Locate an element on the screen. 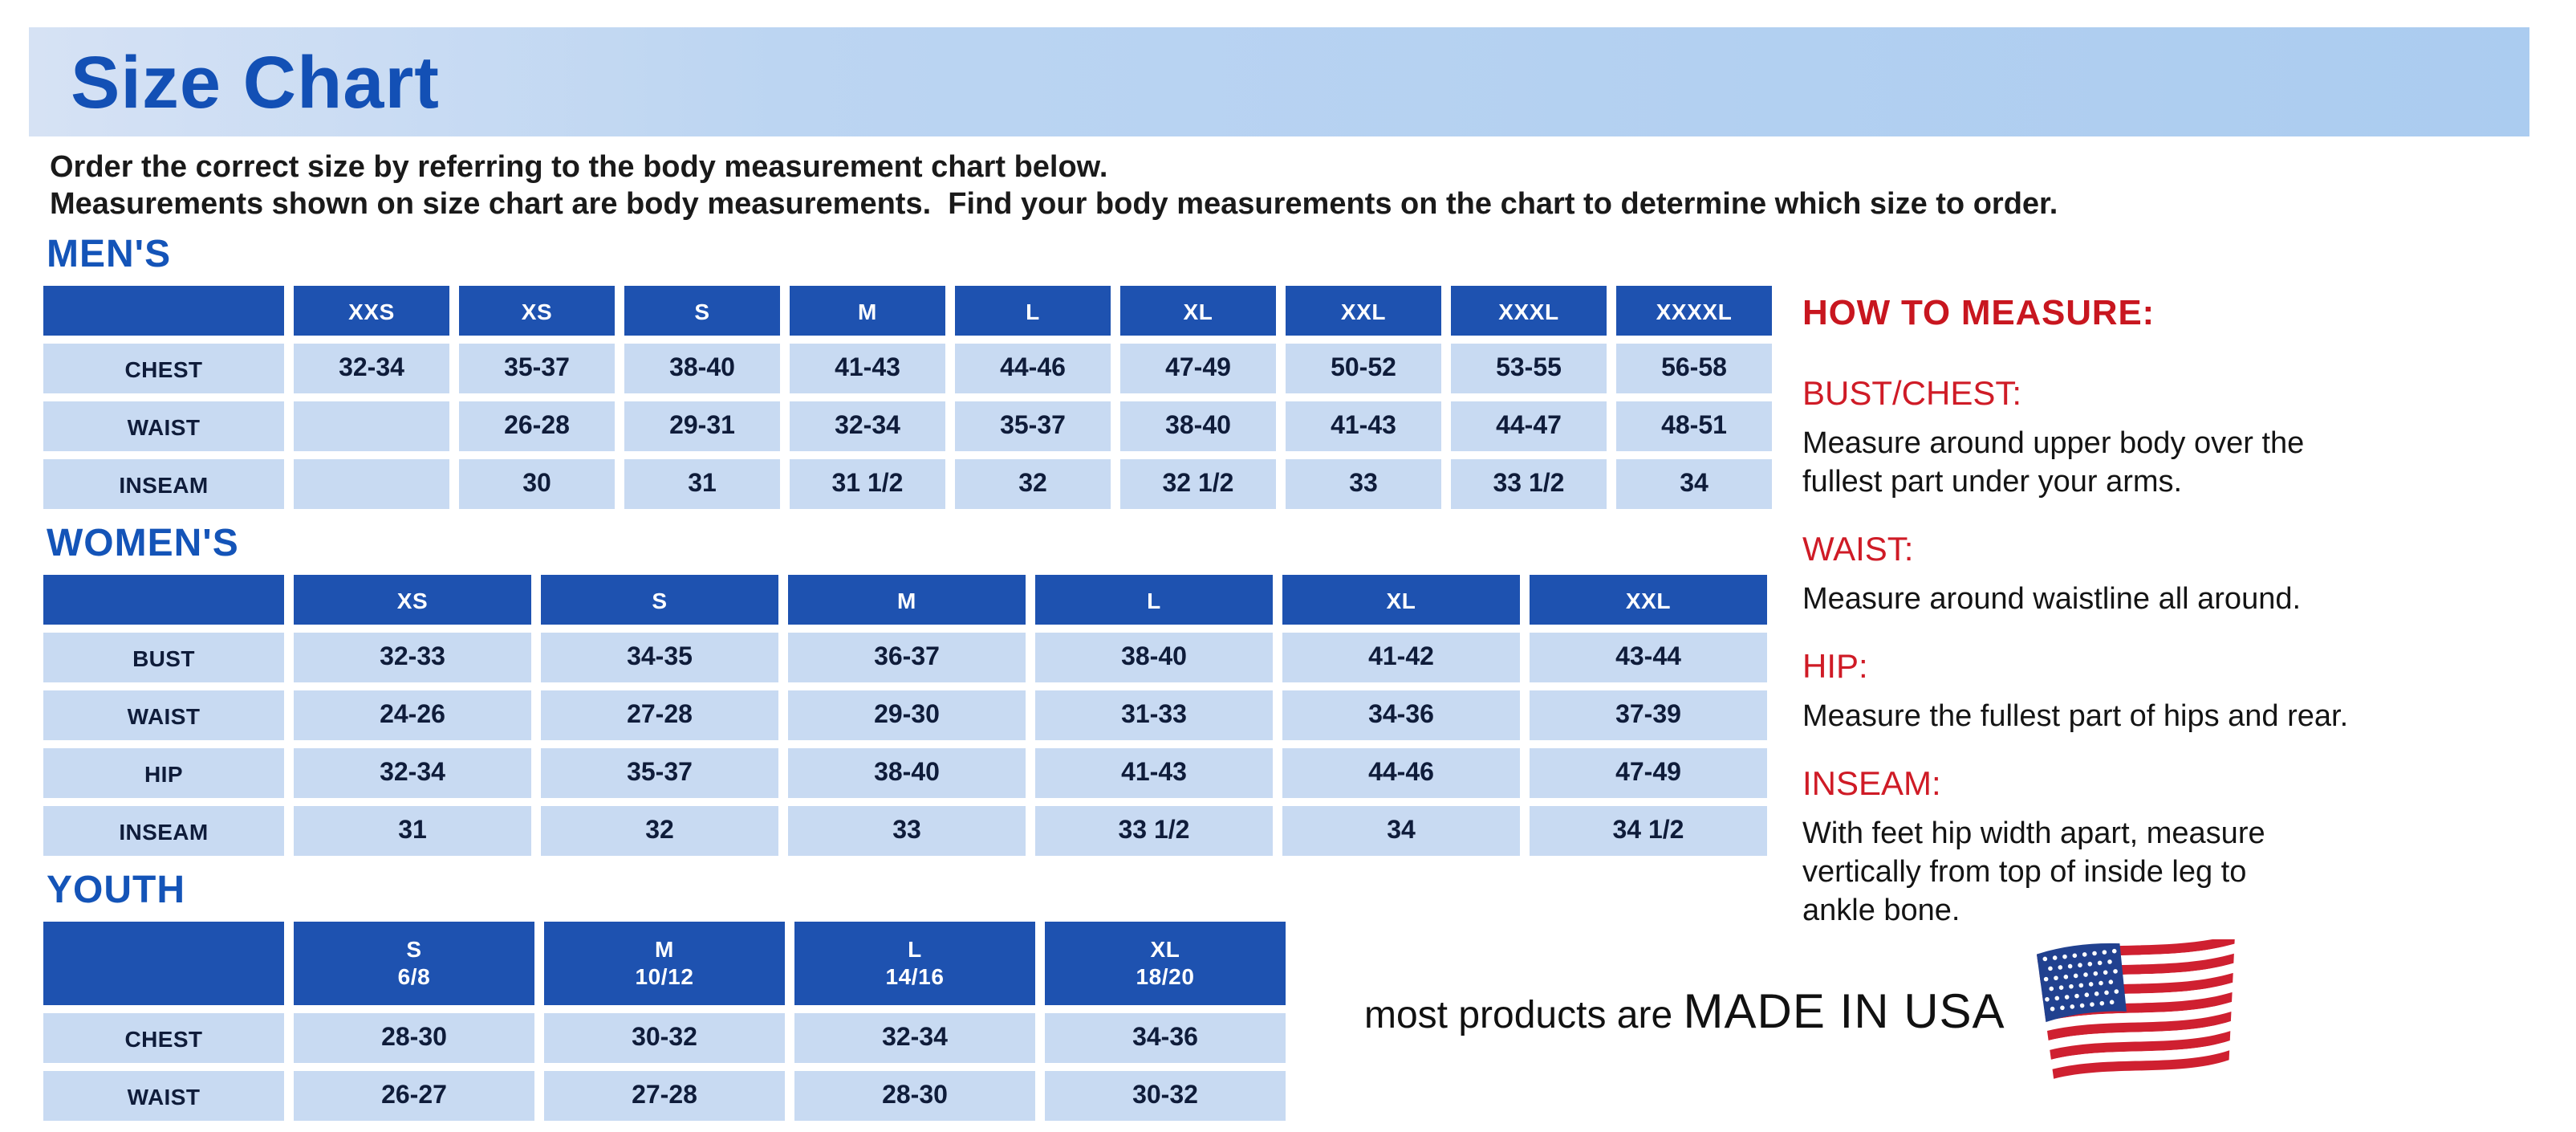 This screenshot has width=2576, height=1132. made-in-usa-banner: most products are MADE IN USA is located at coordinates (1805, 1013).